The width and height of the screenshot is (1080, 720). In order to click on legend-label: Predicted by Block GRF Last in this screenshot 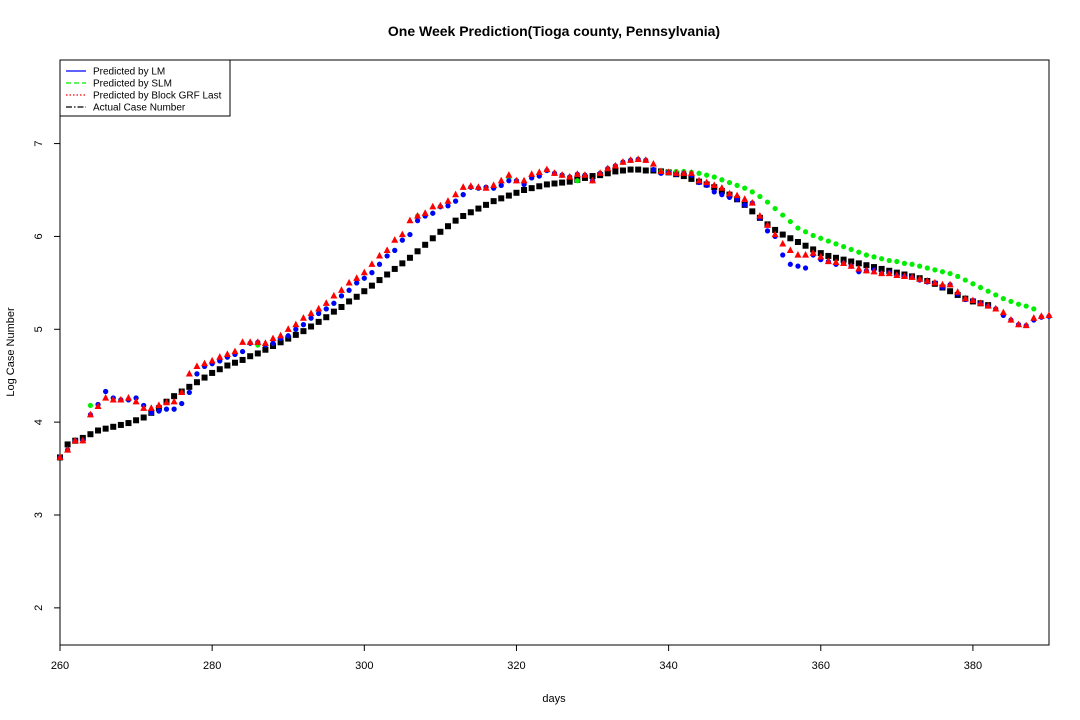, I will do `click(157, 96)`.